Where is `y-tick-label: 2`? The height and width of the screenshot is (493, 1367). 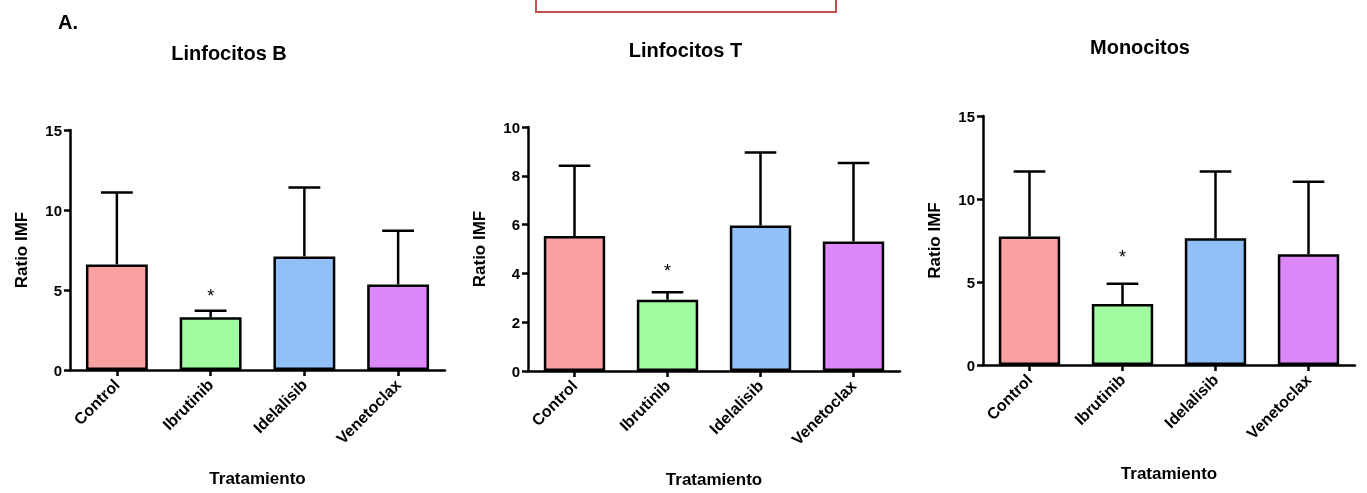 y-tick-label: 2 is located at coordinates (515, 322).